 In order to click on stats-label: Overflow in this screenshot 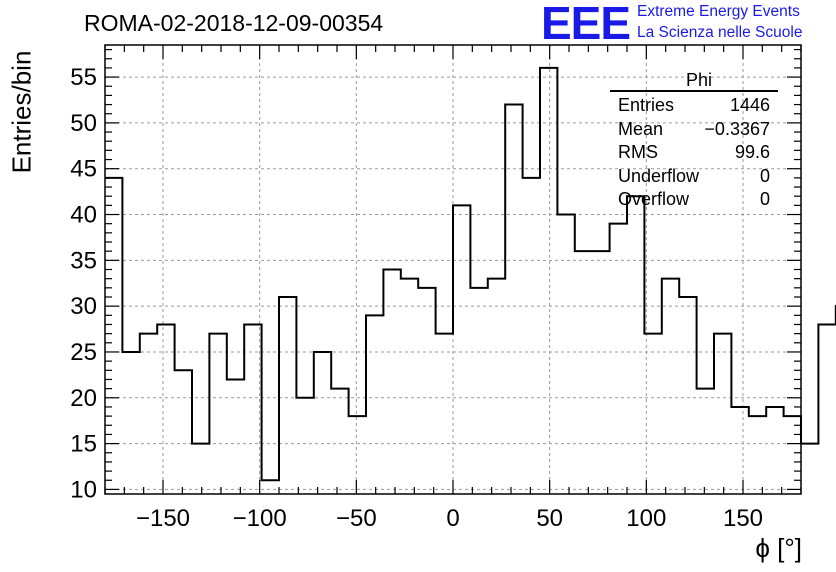, I will do `click(654, 199)`.